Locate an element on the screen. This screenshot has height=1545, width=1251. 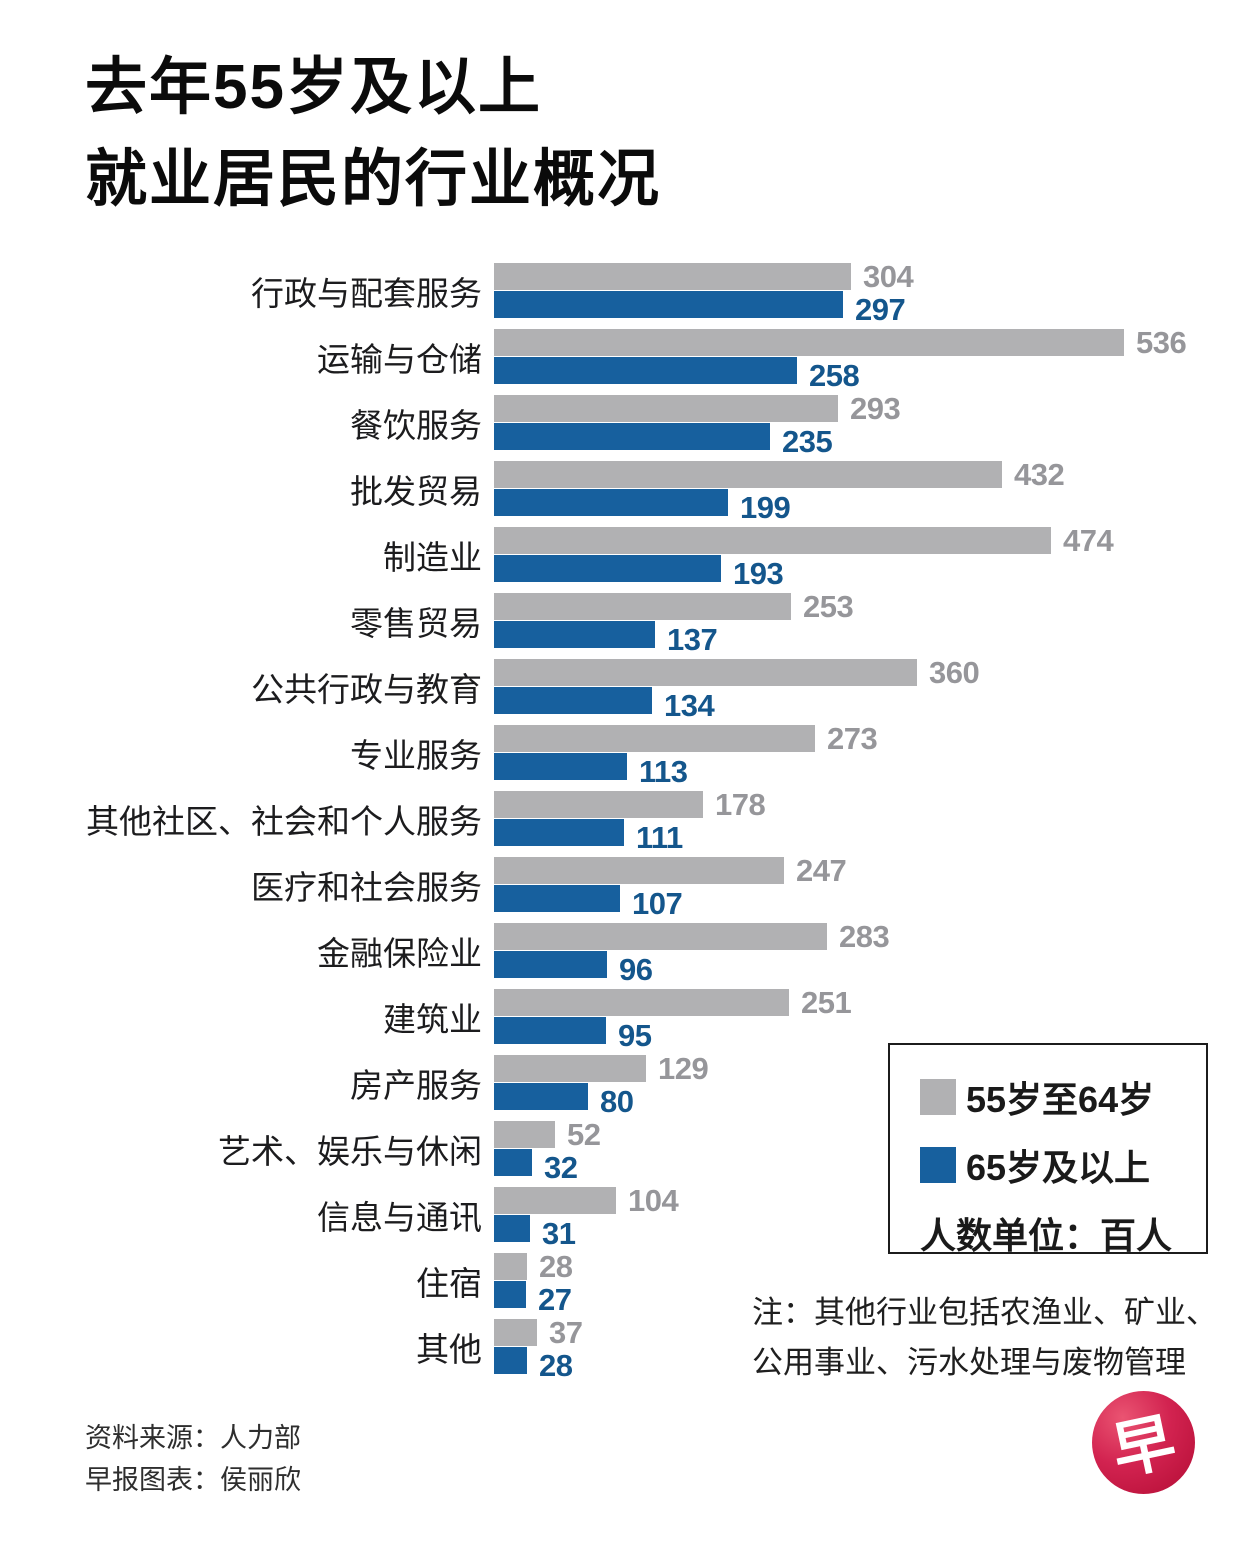
bar-value-55-64: 247 is located at coordinates (821, 870).